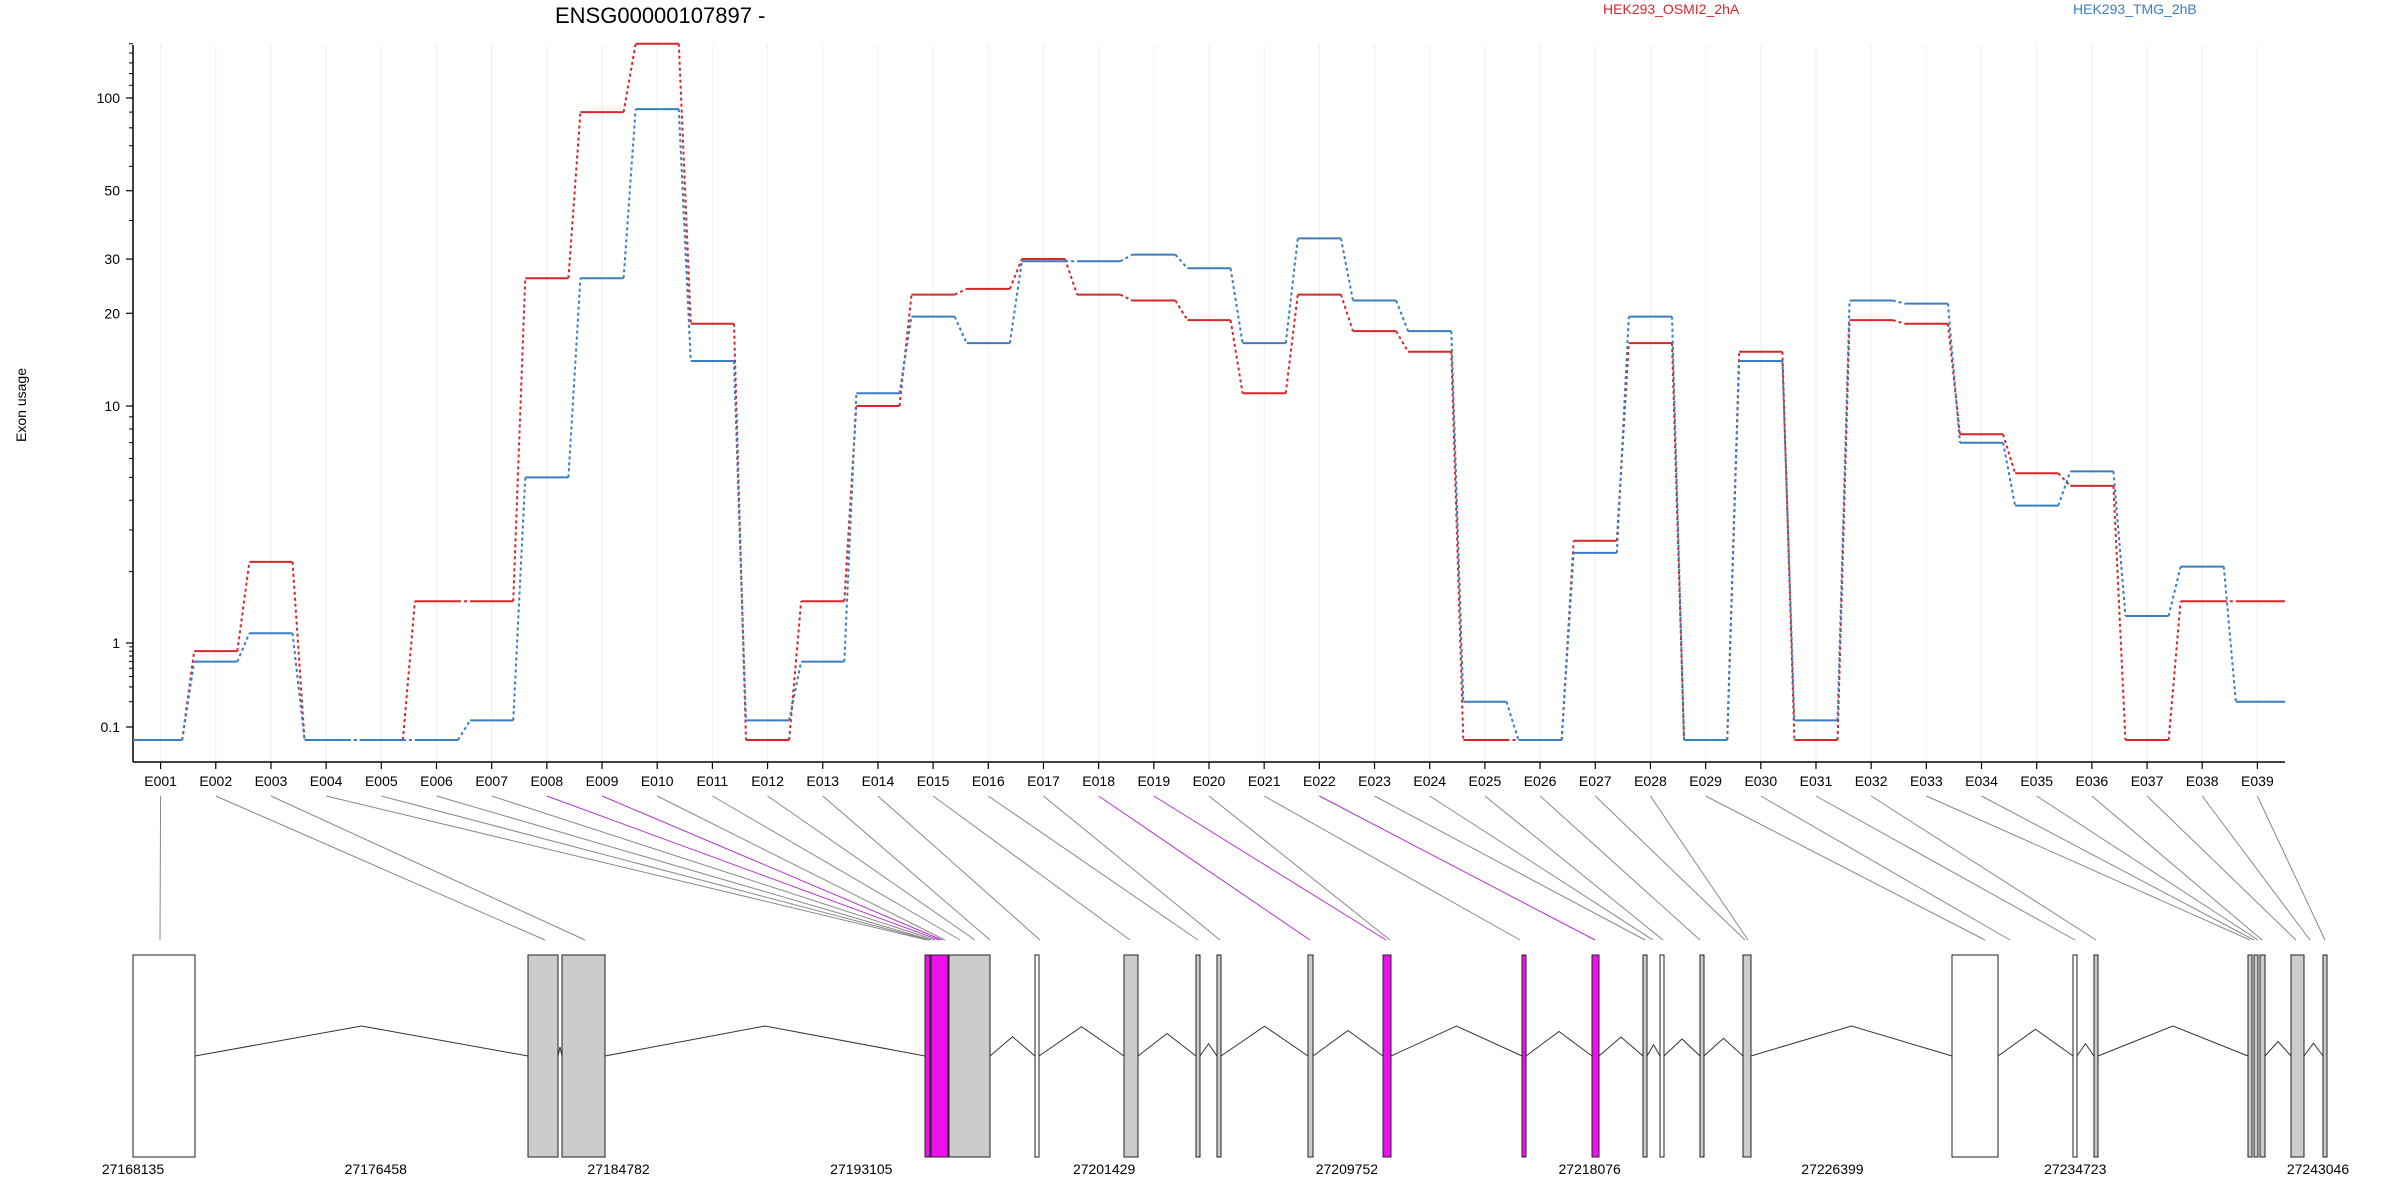 The height and width of the screenshot is (1200, 2400). I want to click on x-tick-label: E026, so click(1540, 781).